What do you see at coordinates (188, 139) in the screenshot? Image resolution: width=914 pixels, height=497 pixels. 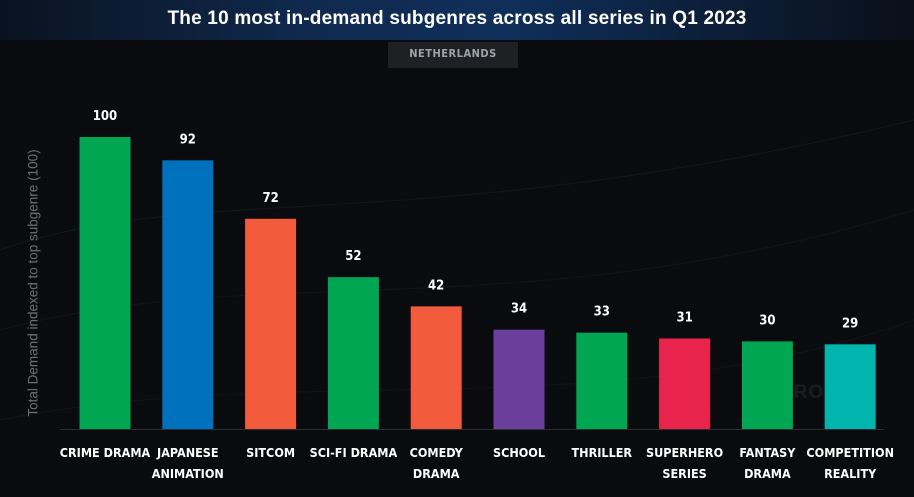 I see `data-label: 92` at bounding box center [188, 139].